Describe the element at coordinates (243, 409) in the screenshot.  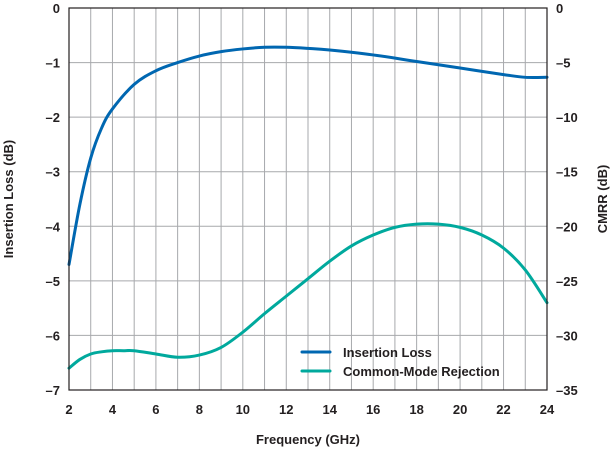
I see `x-tick-label: 10` at that location.